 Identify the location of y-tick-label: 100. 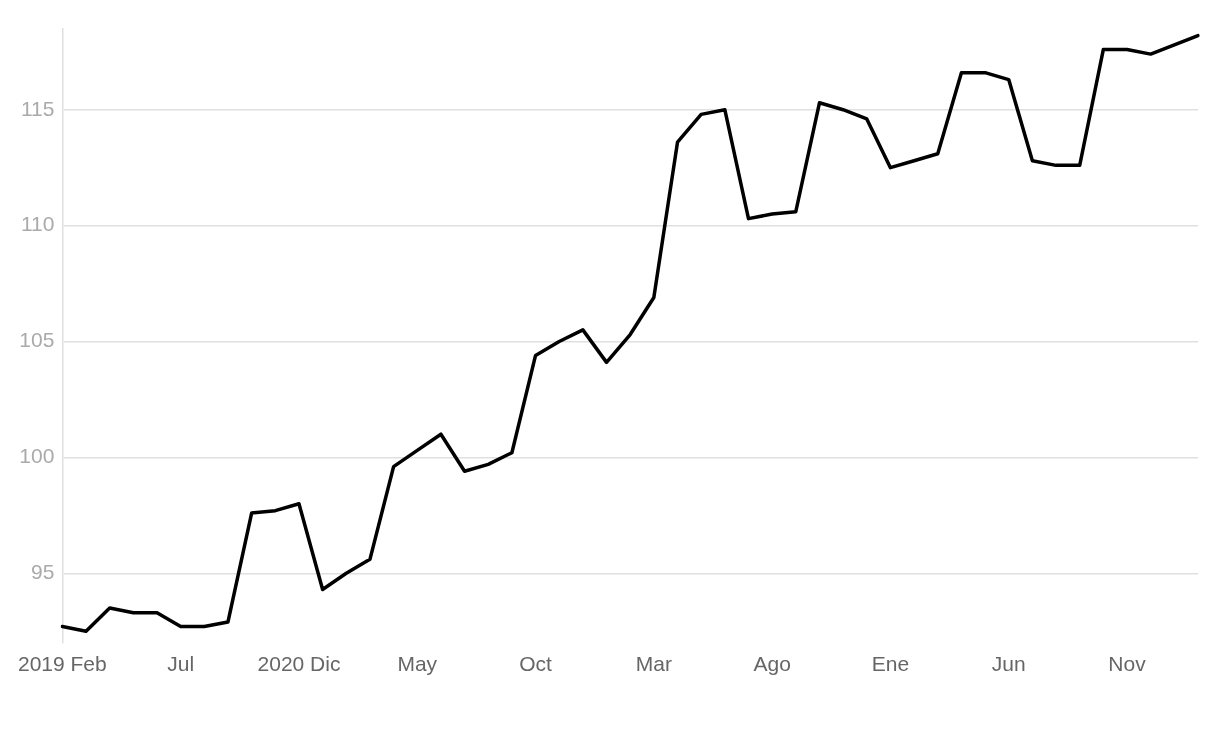
(37, 456).